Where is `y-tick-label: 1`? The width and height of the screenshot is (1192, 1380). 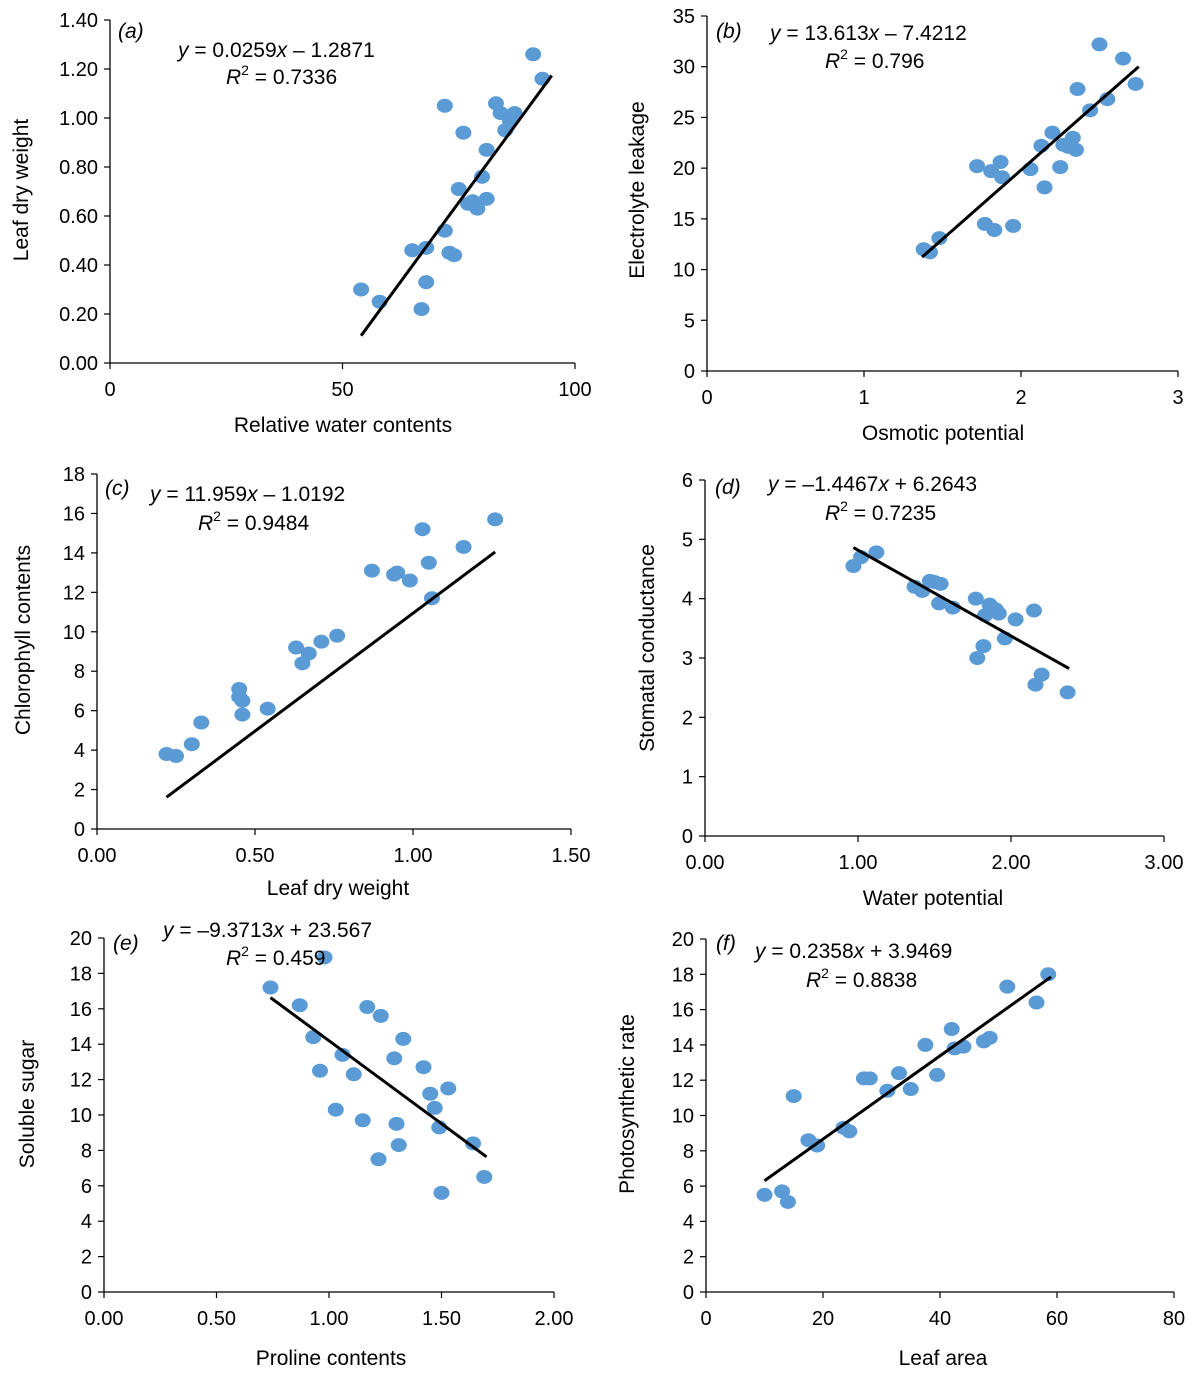 y-tick-label: 1 is located at coordinates (687, 778).